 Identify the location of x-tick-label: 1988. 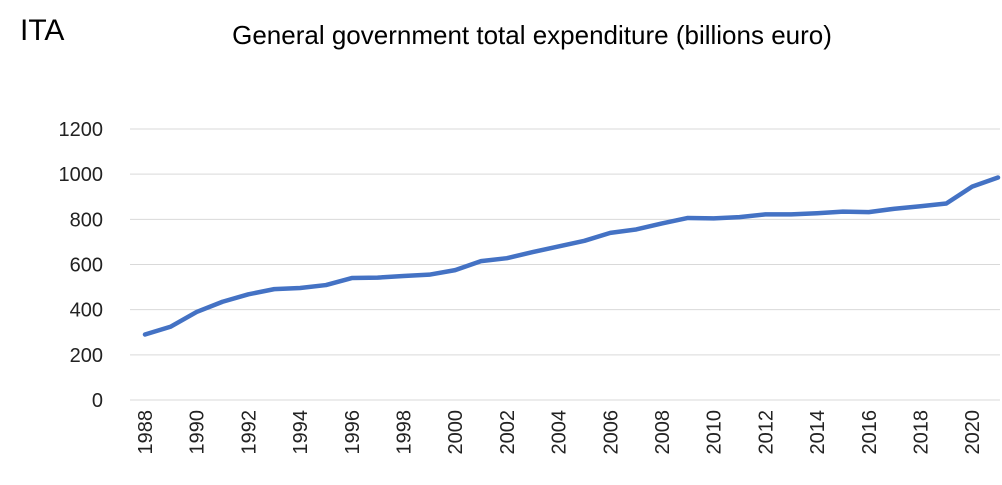
(146, 432).